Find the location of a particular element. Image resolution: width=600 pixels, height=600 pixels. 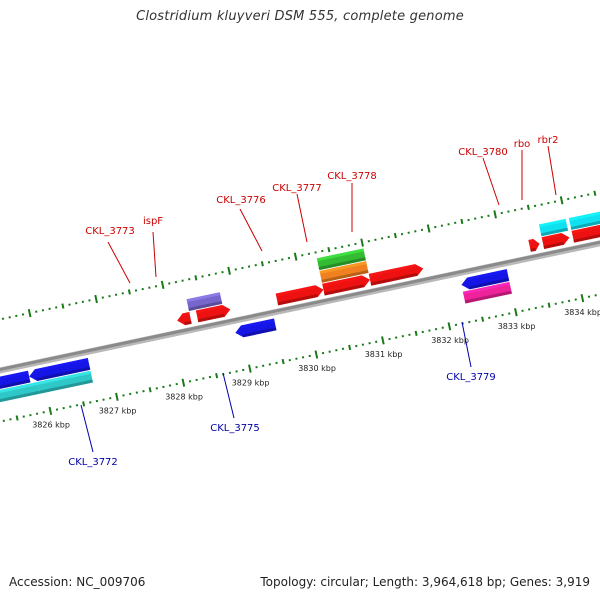

ruler-label: 3833 kbp is located at coordinates (517, 326).